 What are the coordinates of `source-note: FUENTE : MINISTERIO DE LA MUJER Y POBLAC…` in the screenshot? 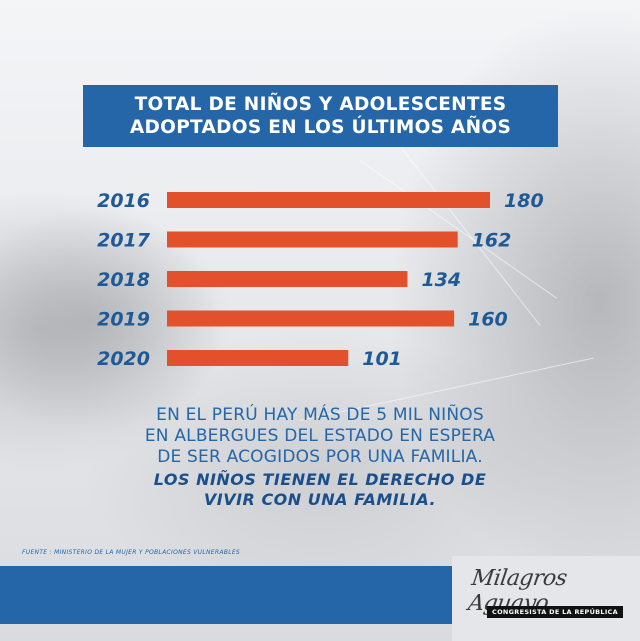 It's located at (131, 552).